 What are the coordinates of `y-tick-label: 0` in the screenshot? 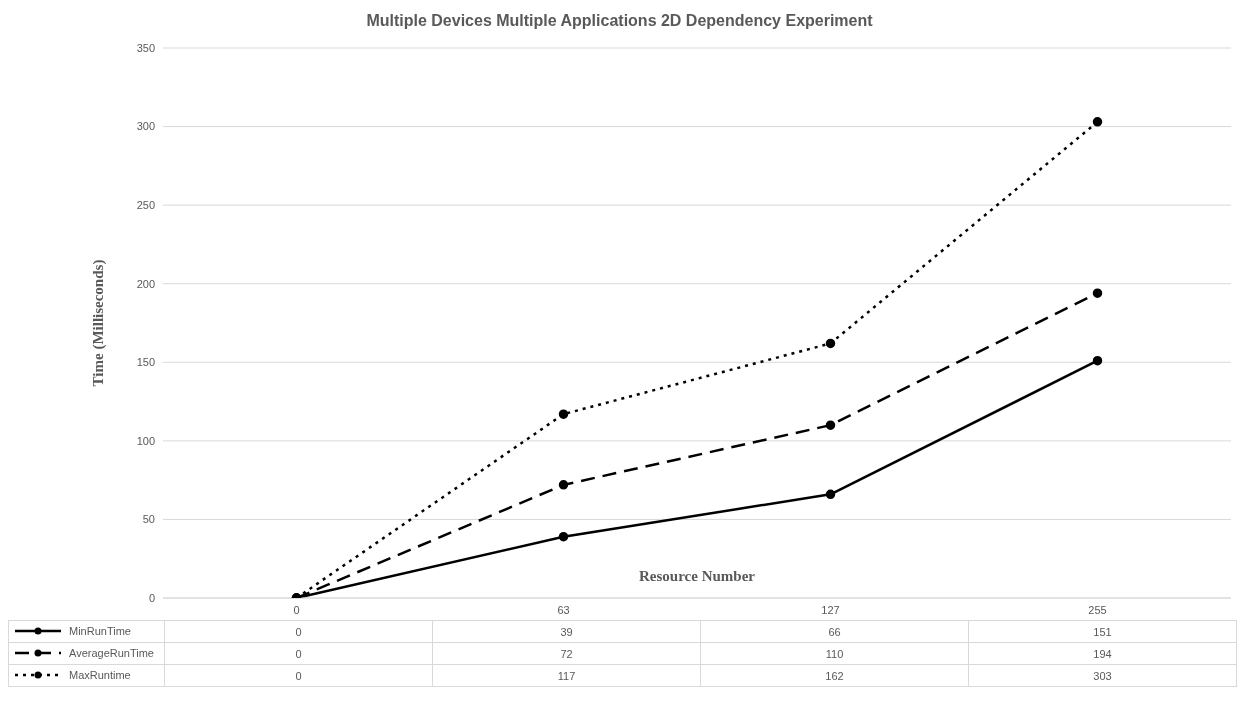 It's located at (151, 597).